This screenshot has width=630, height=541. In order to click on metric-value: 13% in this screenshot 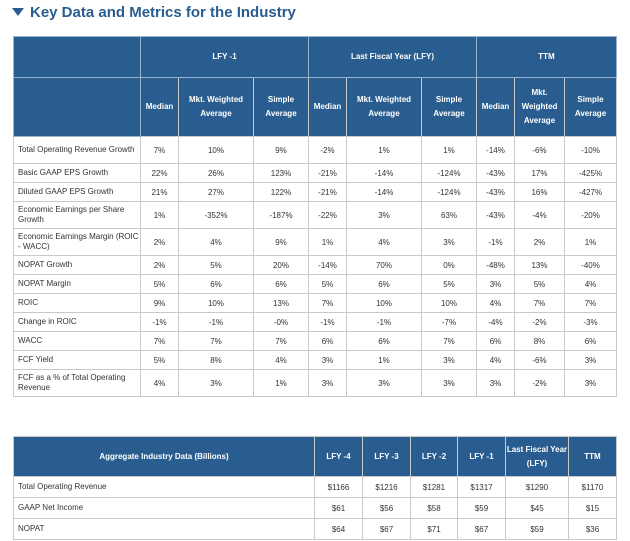, I will do `click(281, 303)`.